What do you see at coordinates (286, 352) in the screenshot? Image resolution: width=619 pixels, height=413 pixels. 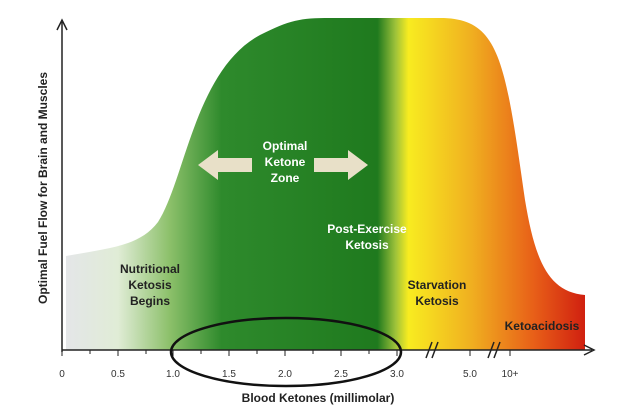 I see `optimal-highlight` at bounding box center [286, 352].